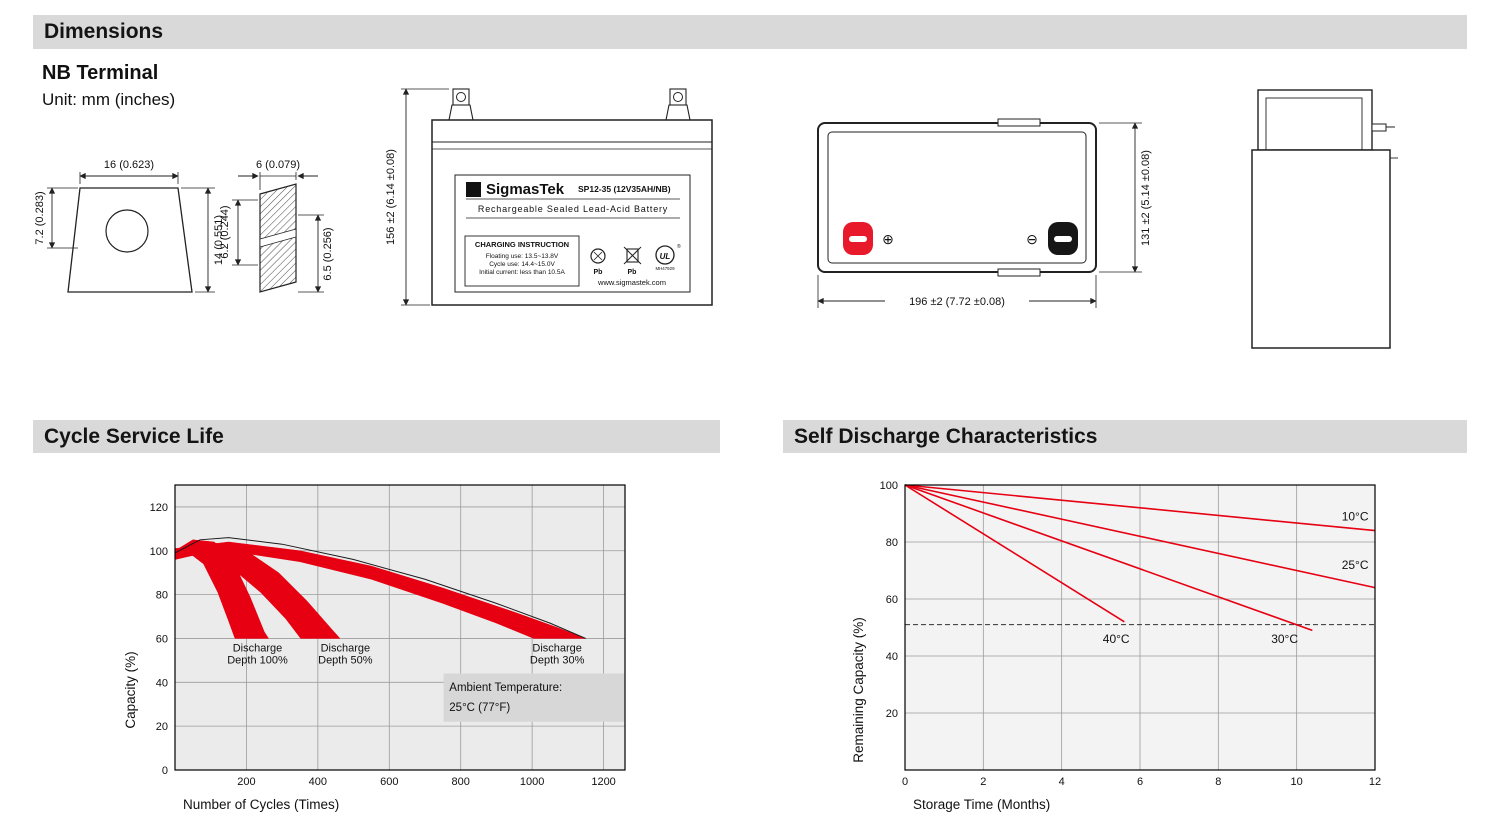 This screenshot has height=826, width=1500. I want to click on ambient-note-text: Ambient Temperature:, so click(505, 688).